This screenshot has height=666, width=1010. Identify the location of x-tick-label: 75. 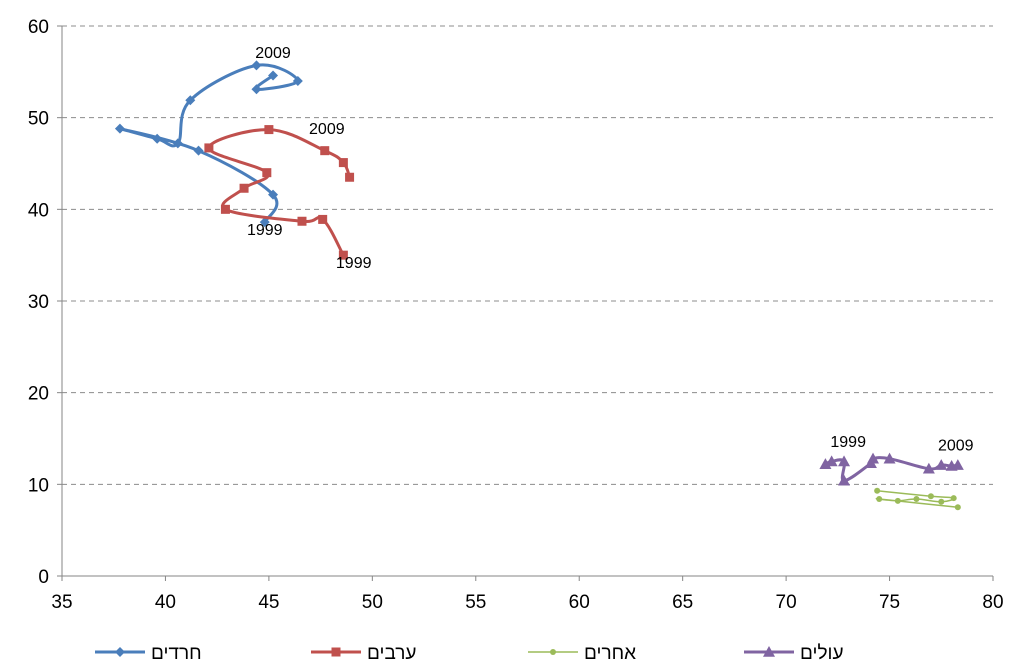
(889, 602).